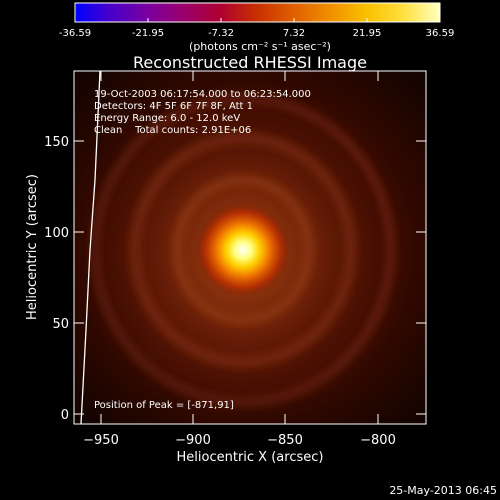 The width and height of the screenshot is (500, 500). I want to click on y-tick-label: 150, so click(56, 142).